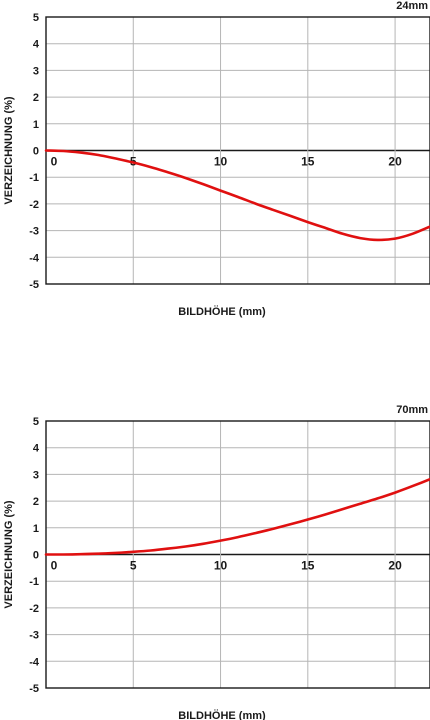 The image size is (430, 720). I want to click on chart-title: 70mm, so click(412, 410).